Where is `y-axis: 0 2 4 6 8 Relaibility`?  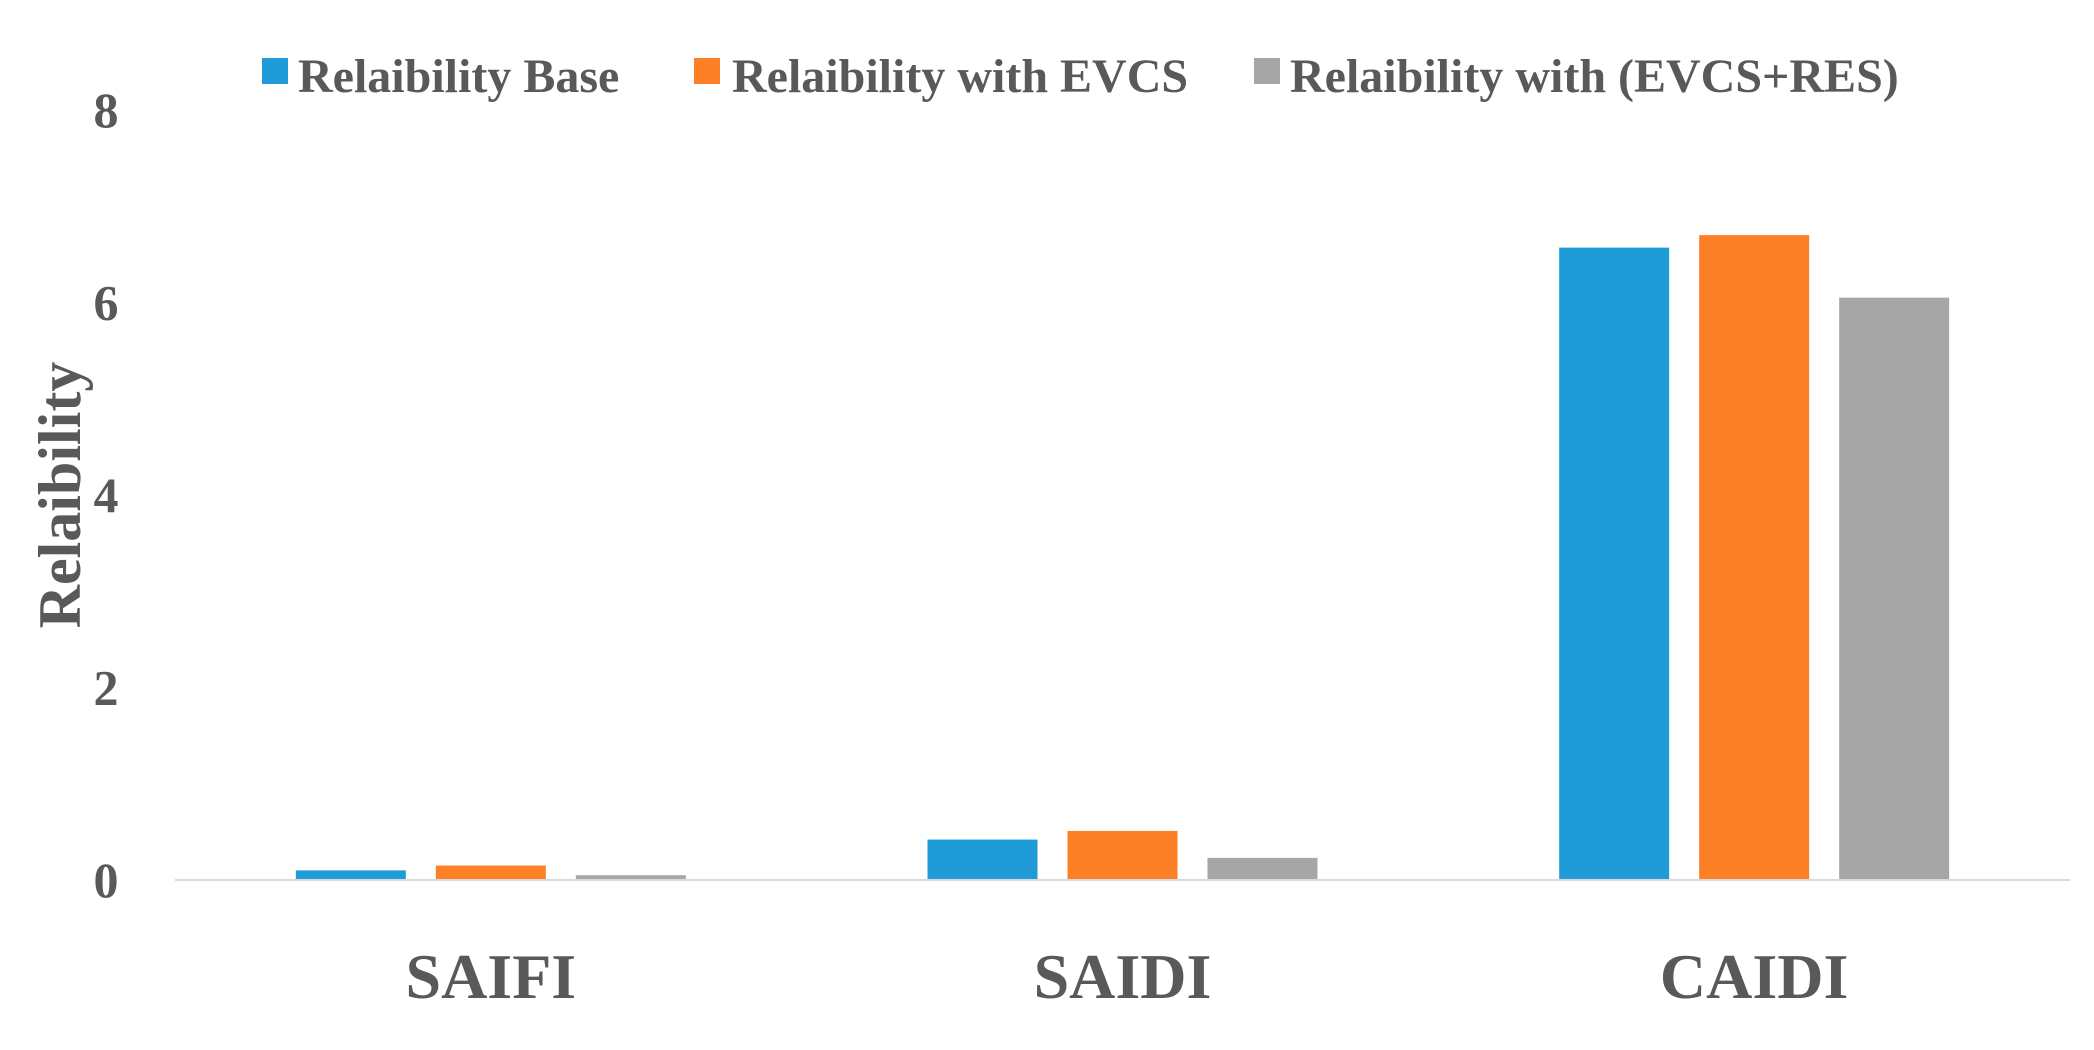
y-axis: 0 2 4 6 8 Relaibility is located at coordinates (73, 495).